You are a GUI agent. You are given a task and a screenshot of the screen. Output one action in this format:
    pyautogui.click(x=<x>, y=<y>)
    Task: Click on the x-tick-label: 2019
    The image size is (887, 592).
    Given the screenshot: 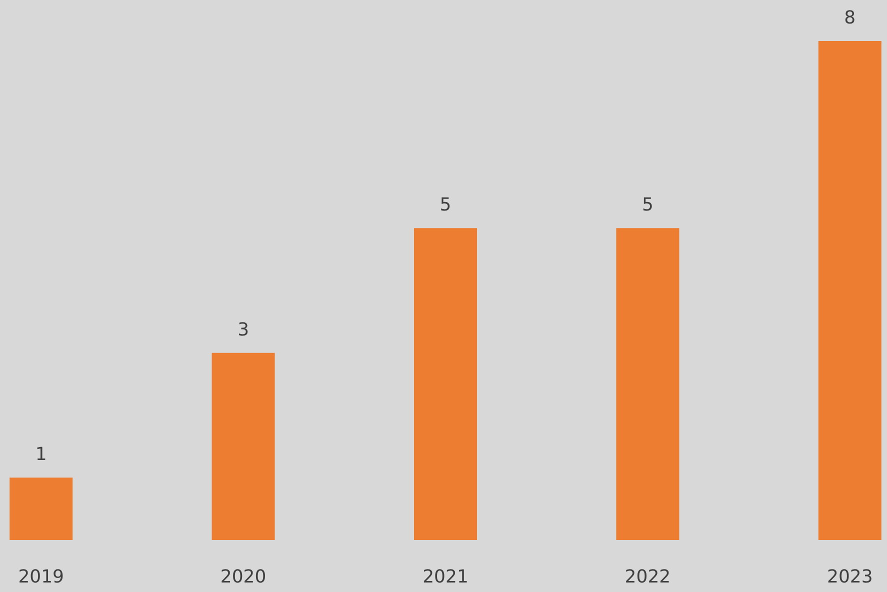 What is the action you would take?
    pyautogui.click(x=41, y=577)
    